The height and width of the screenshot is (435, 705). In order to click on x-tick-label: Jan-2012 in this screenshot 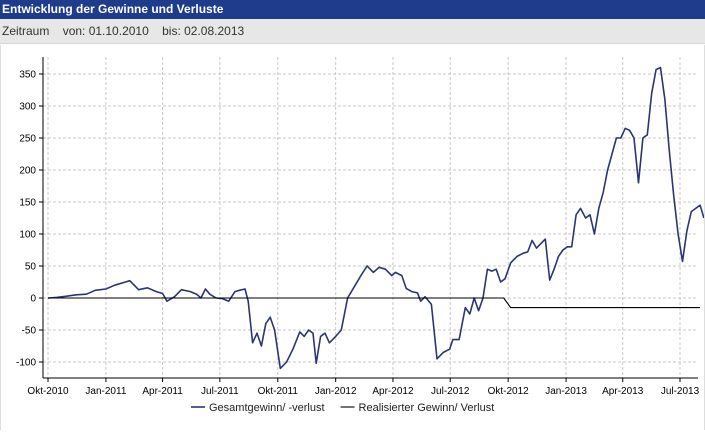, I will do `click(336, 391)`.